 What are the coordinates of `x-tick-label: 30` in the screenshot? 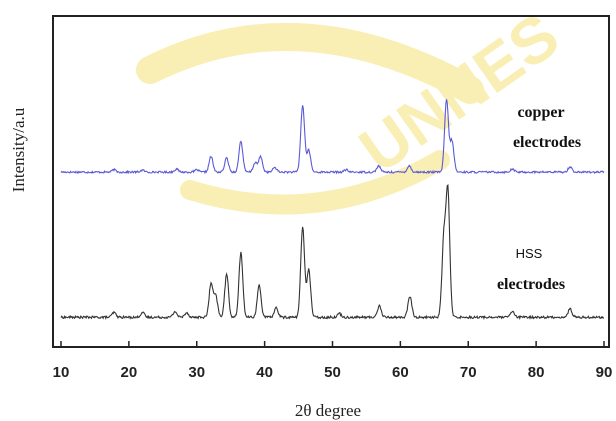 It's located at (196, 372).